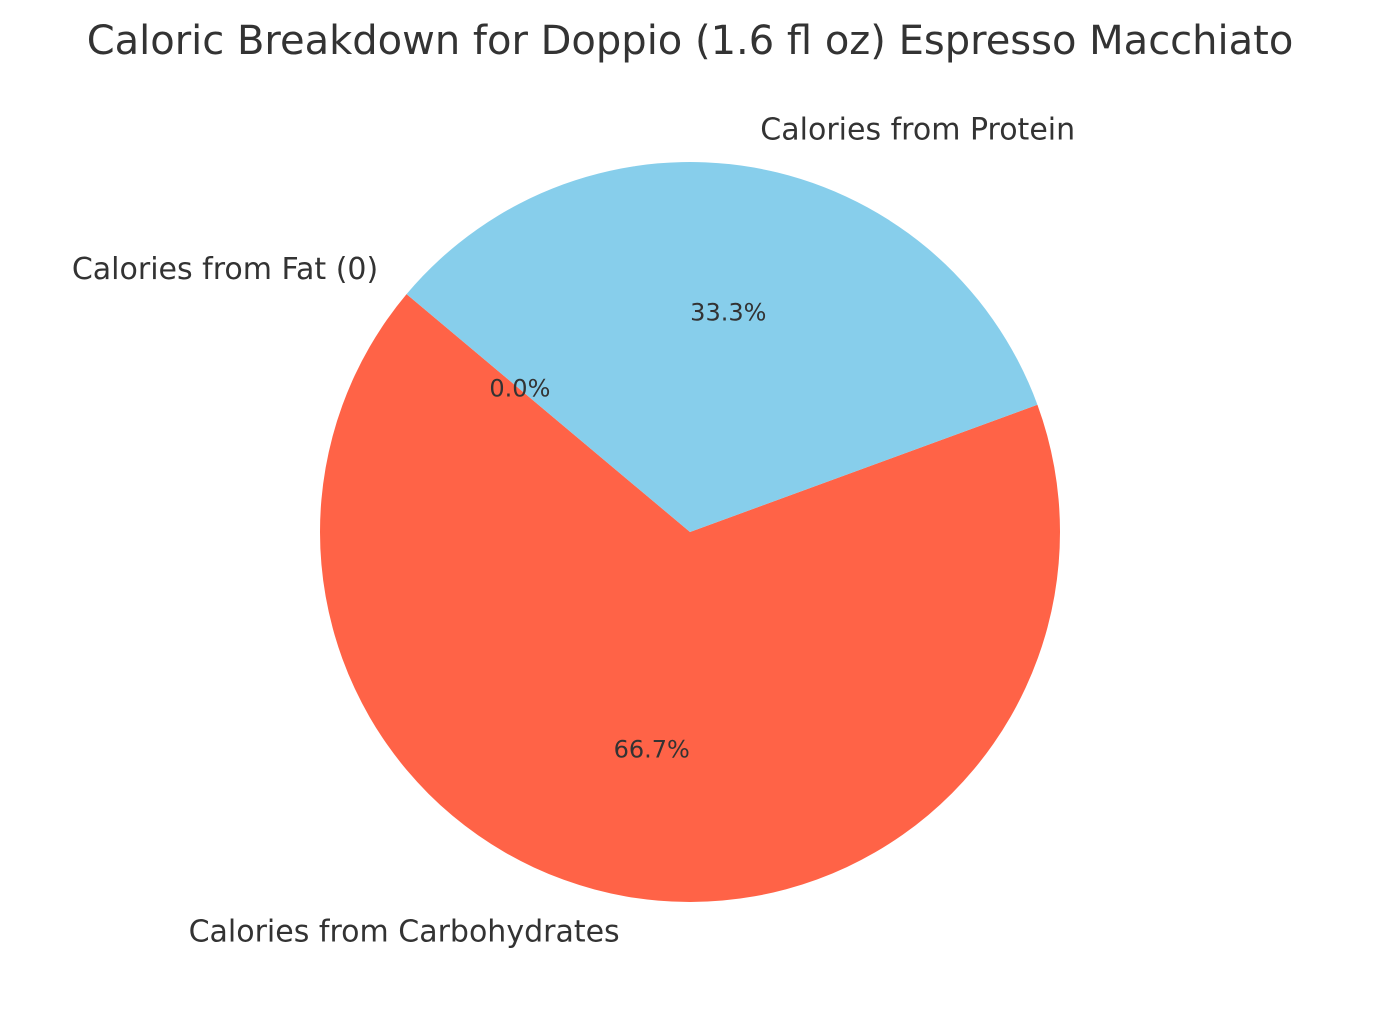  I want to click on slice-label-calories-from-carbohydrates: Calories from Carbohydrates, so click(404, 931).